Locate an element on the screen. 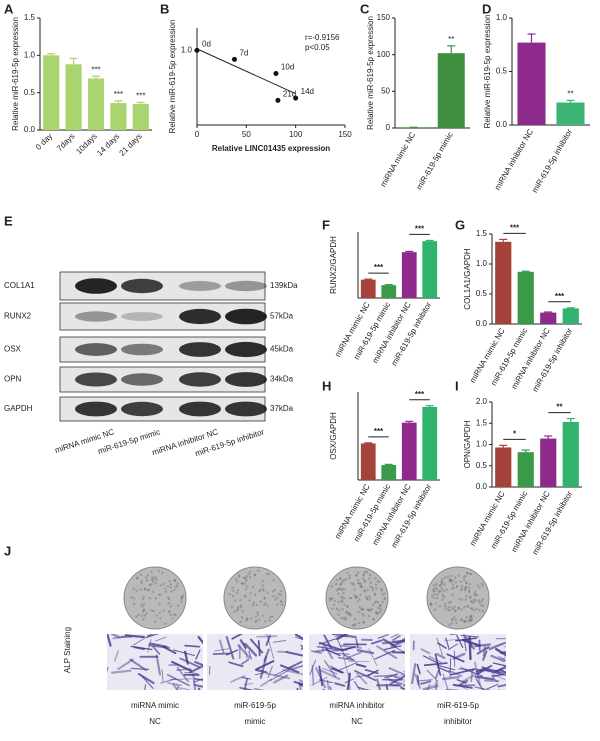 The height and width of the screenshot is (741, 600). y-tick-label: 0.0 is located at coordinates (30, 129).